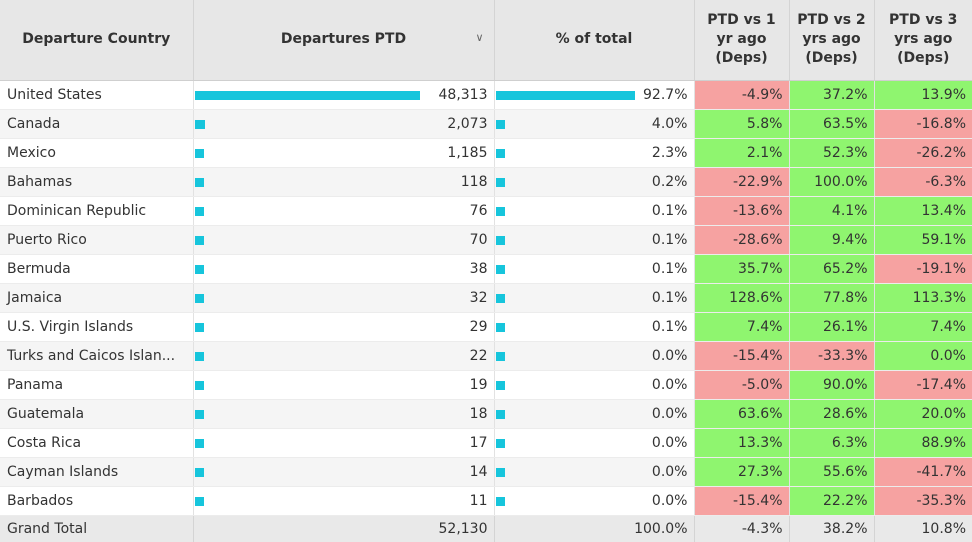 The width and height of the screenshot is (972, 542). Describe the element at coordinates (344, 298) in the screenshot. I see `departures-cell: 32` at that location.